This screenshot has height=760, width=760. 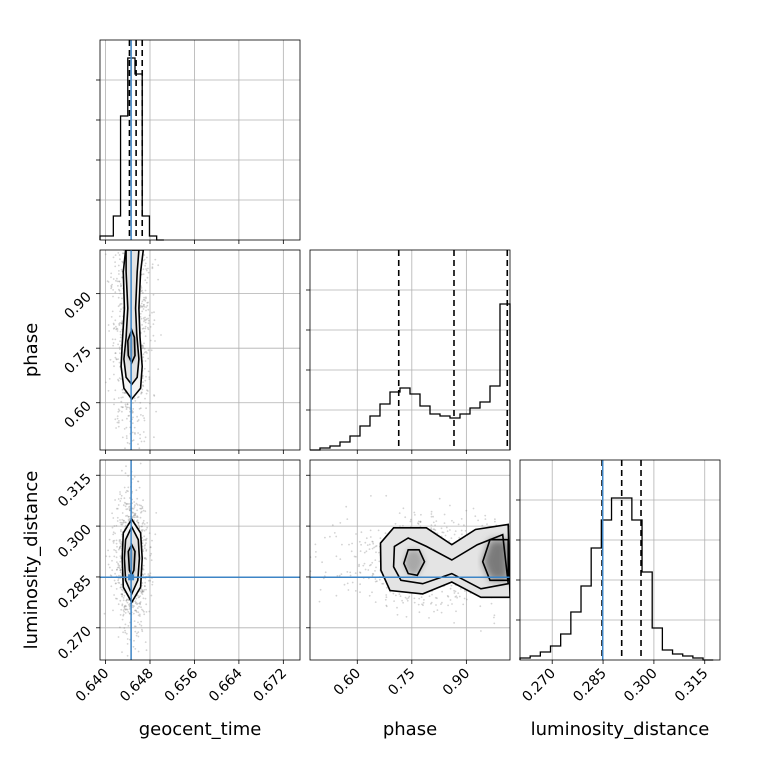 I want to click on ytick-label-phase: 0.75, so click(x=77, y=360).